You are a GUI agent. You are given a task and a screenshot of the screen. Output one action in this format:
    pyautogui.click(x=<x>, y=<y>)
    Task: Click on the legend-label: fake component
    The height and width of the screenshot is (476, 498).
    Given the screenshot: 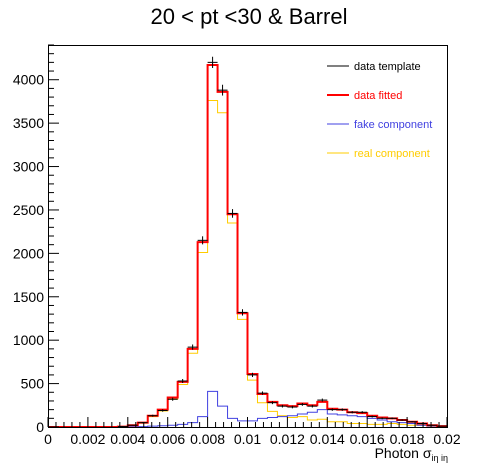 What is the action you would take?
    pyautogui.click(x=393, y=125)
    